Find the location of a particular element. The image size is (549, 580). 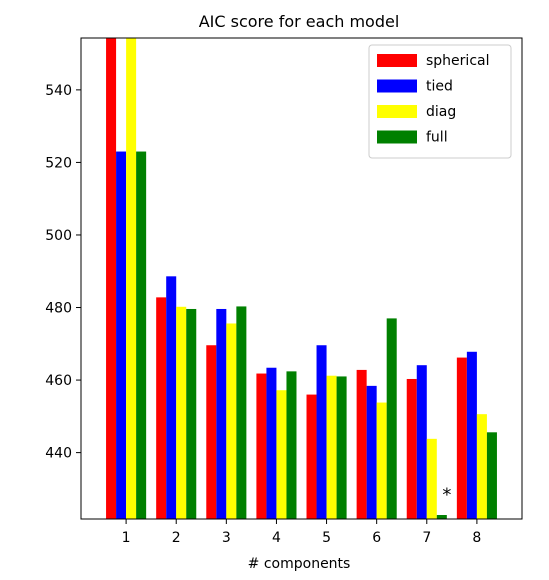

legend-box is located at coordinates (440, 101).